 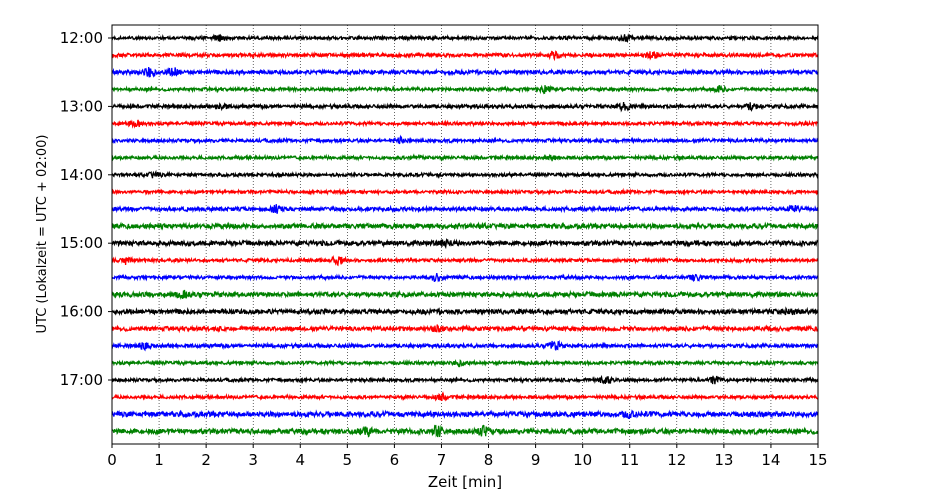 What do you see at coordinates (395, 460) in the screenshot?
I see `x-tick-label: 6` at bounding box center [395, 460].